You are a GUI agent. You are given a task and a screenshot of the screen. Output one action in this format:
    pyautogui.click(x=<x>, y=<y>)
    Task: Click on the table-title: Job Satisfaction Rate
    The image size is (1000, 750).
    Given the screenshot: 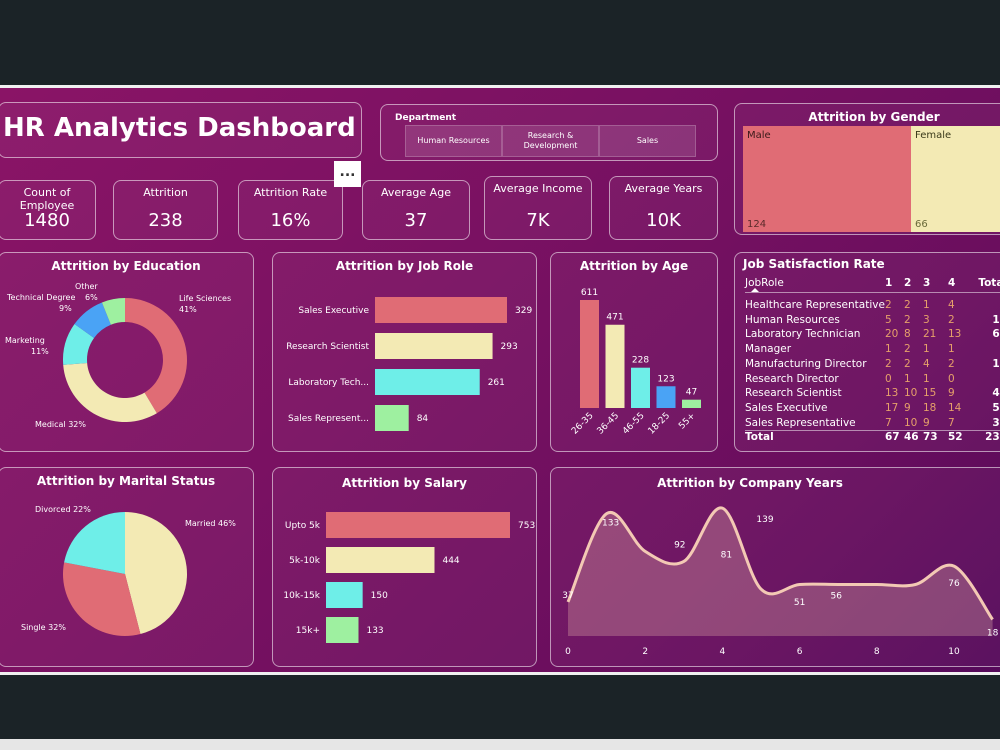 What is the action you would take?
    pyautogui.click(x=814, y=264)
    